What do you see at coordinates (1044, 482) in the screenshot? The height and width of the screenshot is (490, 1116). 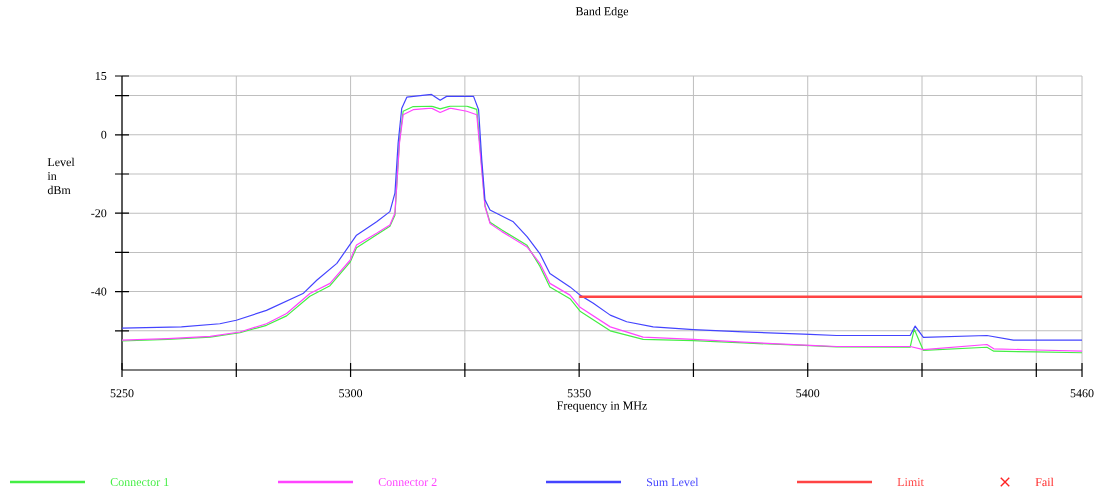 I see `legend-label: Fail` at bounding box center [1044, 482].